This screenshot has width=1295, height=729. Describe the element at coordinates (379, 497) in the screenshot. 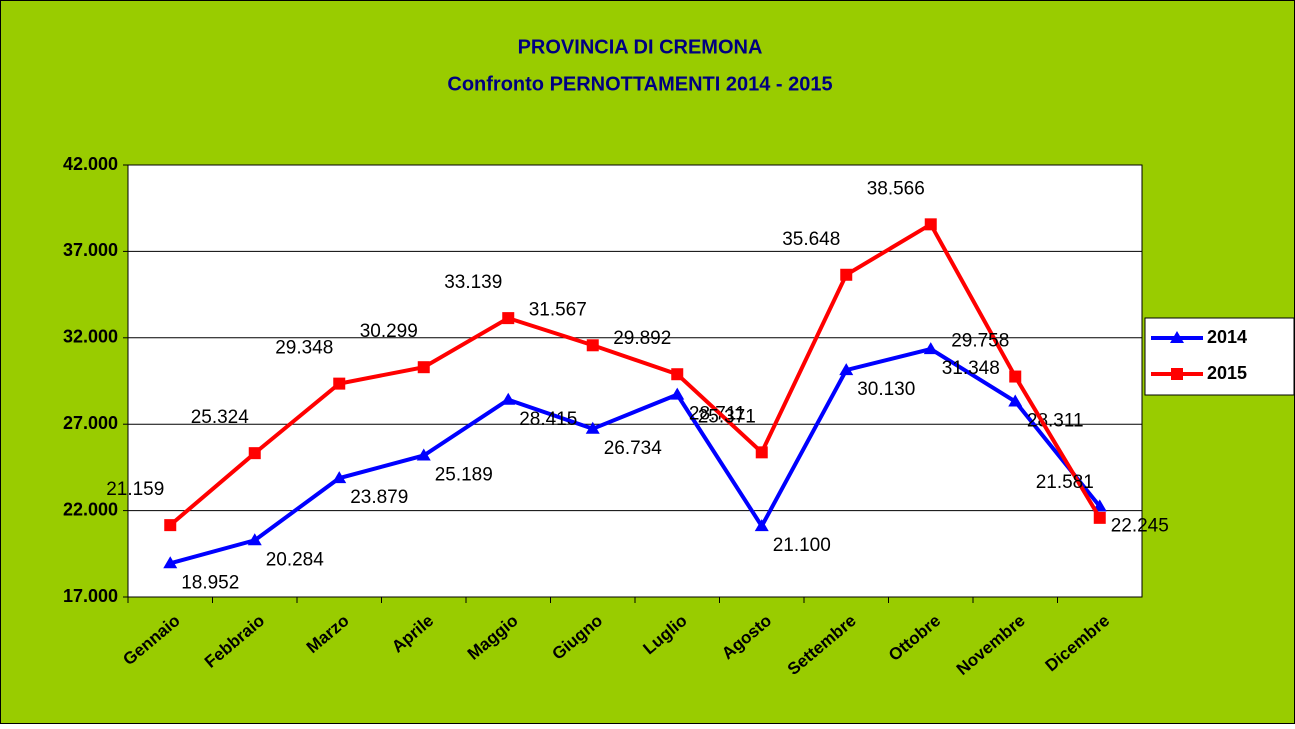

I see `data-label: 23.879` at that location.